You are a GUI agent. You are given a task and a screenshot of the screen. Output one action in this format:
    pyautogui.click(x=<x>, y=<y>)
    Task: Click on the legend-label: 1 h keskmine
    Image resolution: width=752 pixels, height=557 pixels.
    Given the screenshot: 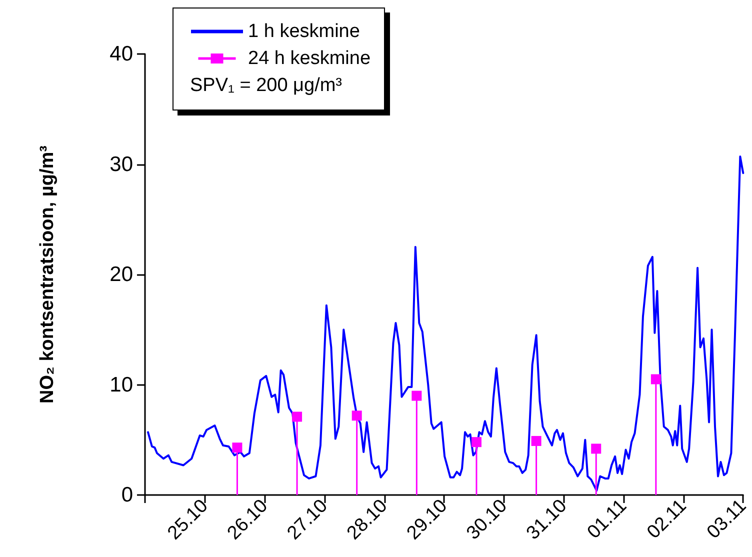 What is the action you would take?
    pyautogui.click(x=304, y=31)
    